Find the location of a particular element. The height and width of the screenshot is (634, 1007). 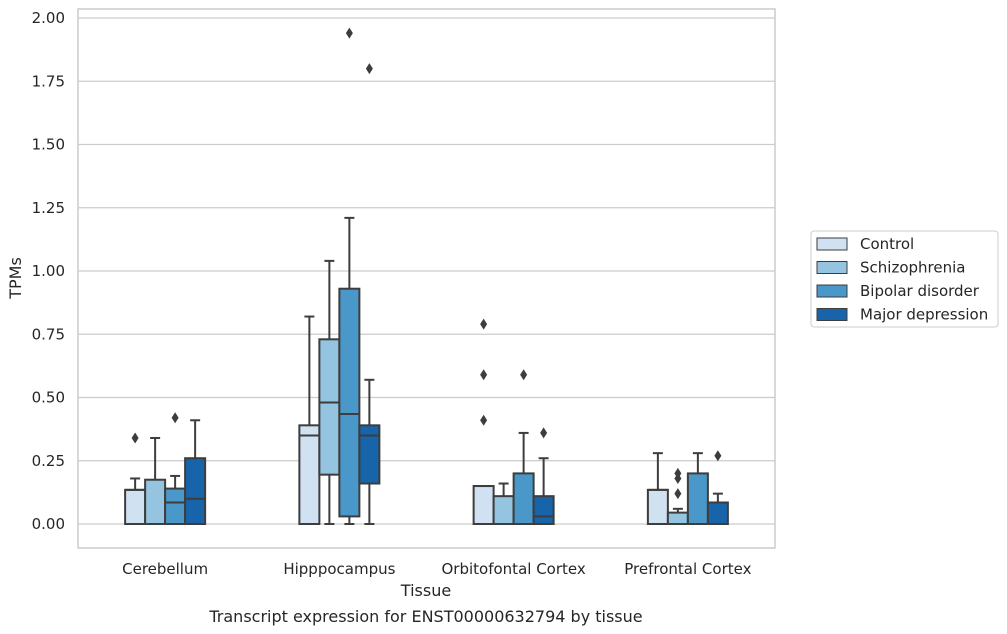

y-tick-label: 1.25 is located at coordinates (48, 208).